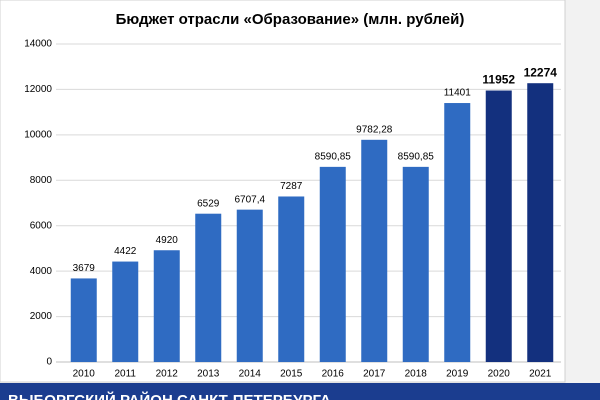 This screenshot has height=400, width=600. What do you see at coordinates (169, 395) in the screenshot?
I see `footer-text: ВЫБОРГСКИЙ РАЙОН САНКТ-ПЕТЕРБУРГА` at bounding box center [169, 395].